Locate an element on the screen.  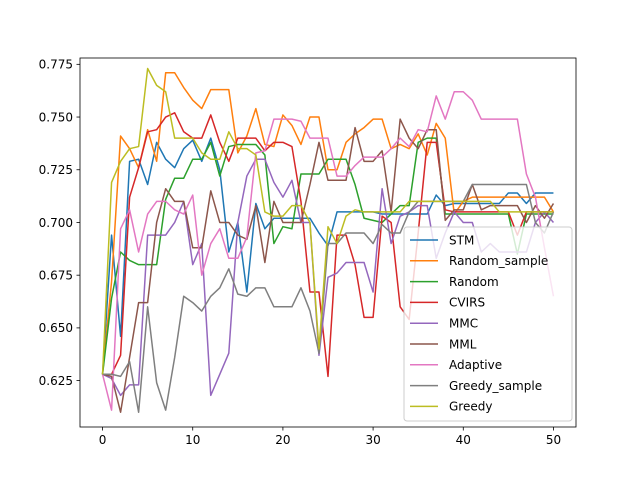
legend-label: CVIRS is located at coordinates (467, 303).